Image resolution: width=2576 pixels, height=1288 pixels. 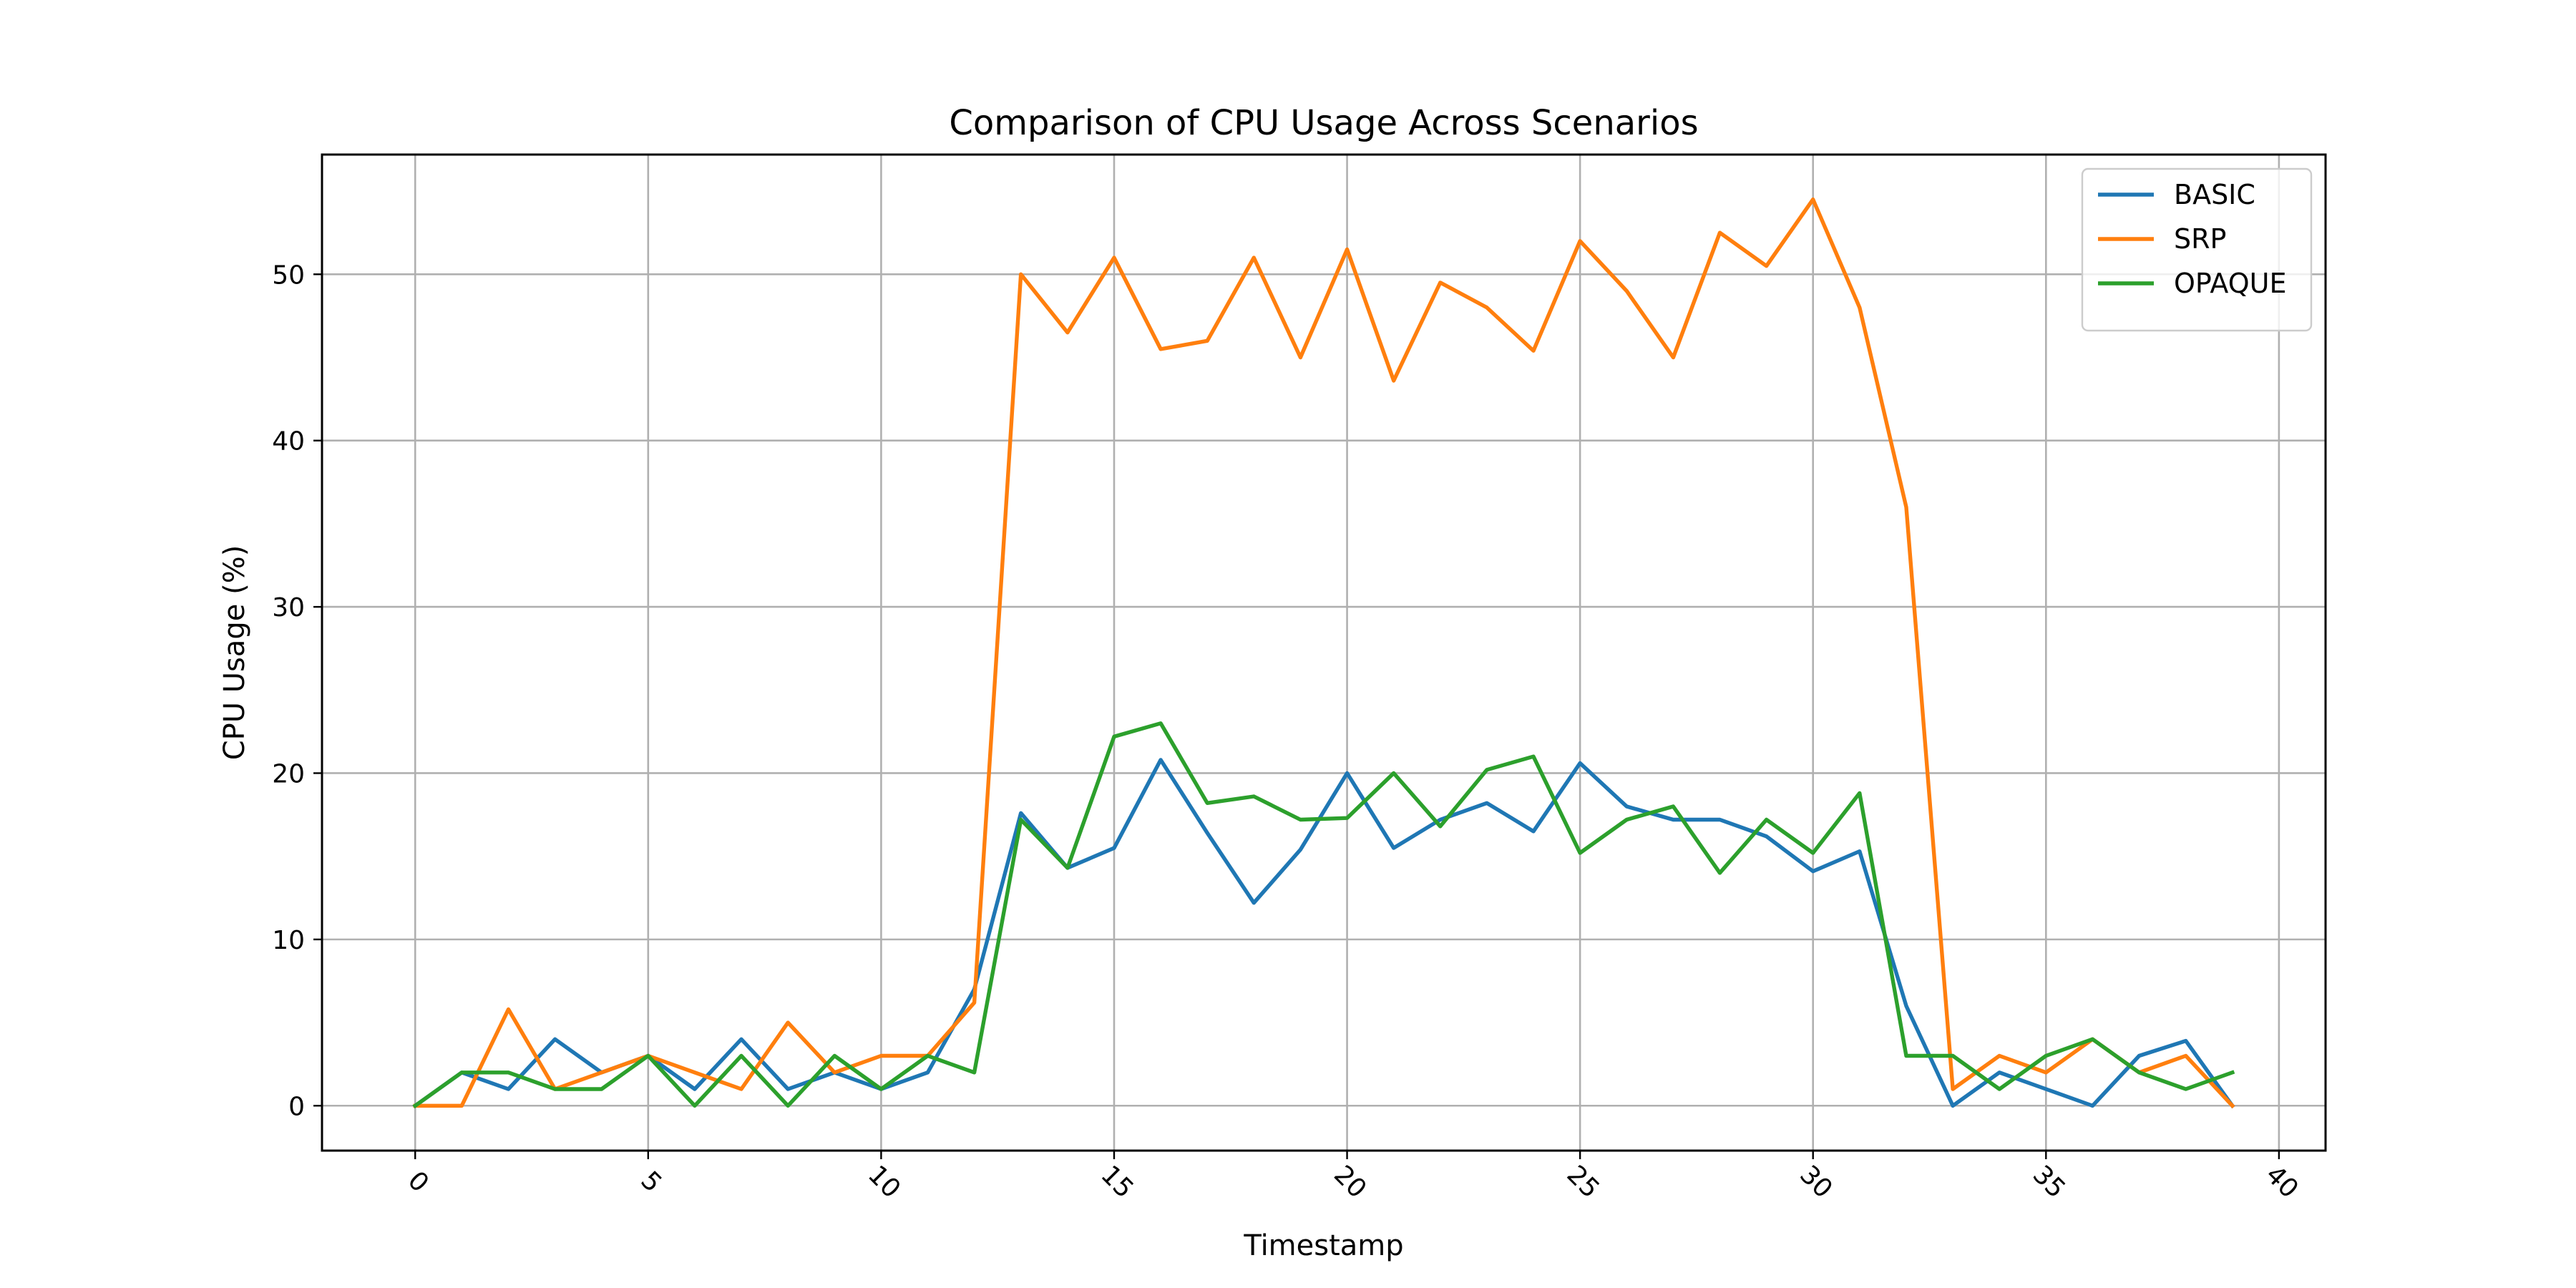 I want to click on x-tick-label: 10, so click(x=884, y=1182).